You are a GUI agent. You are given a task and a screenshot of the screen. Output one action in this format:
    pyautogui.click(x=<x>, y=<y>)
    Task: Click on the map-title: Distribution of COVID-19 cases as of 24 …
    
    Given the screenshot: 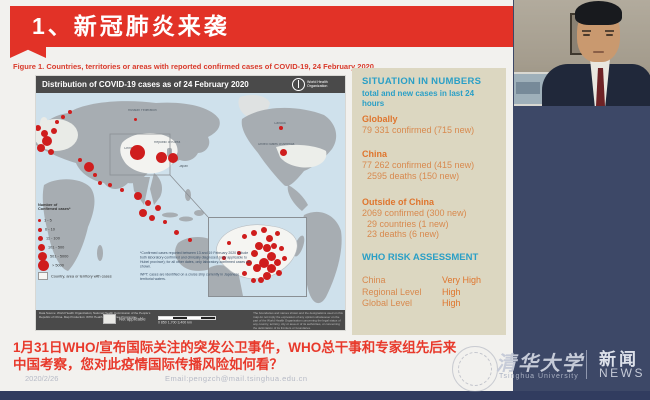 What is the action you would take?
    pyautogui.click(x=145, y=84)
    